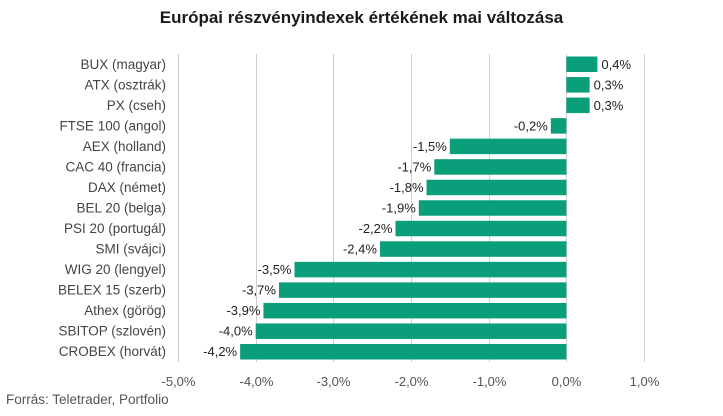 This screenshot has width=723, height=416. I want to click on category-label: CROBEX (horvát), so click(112, 351).